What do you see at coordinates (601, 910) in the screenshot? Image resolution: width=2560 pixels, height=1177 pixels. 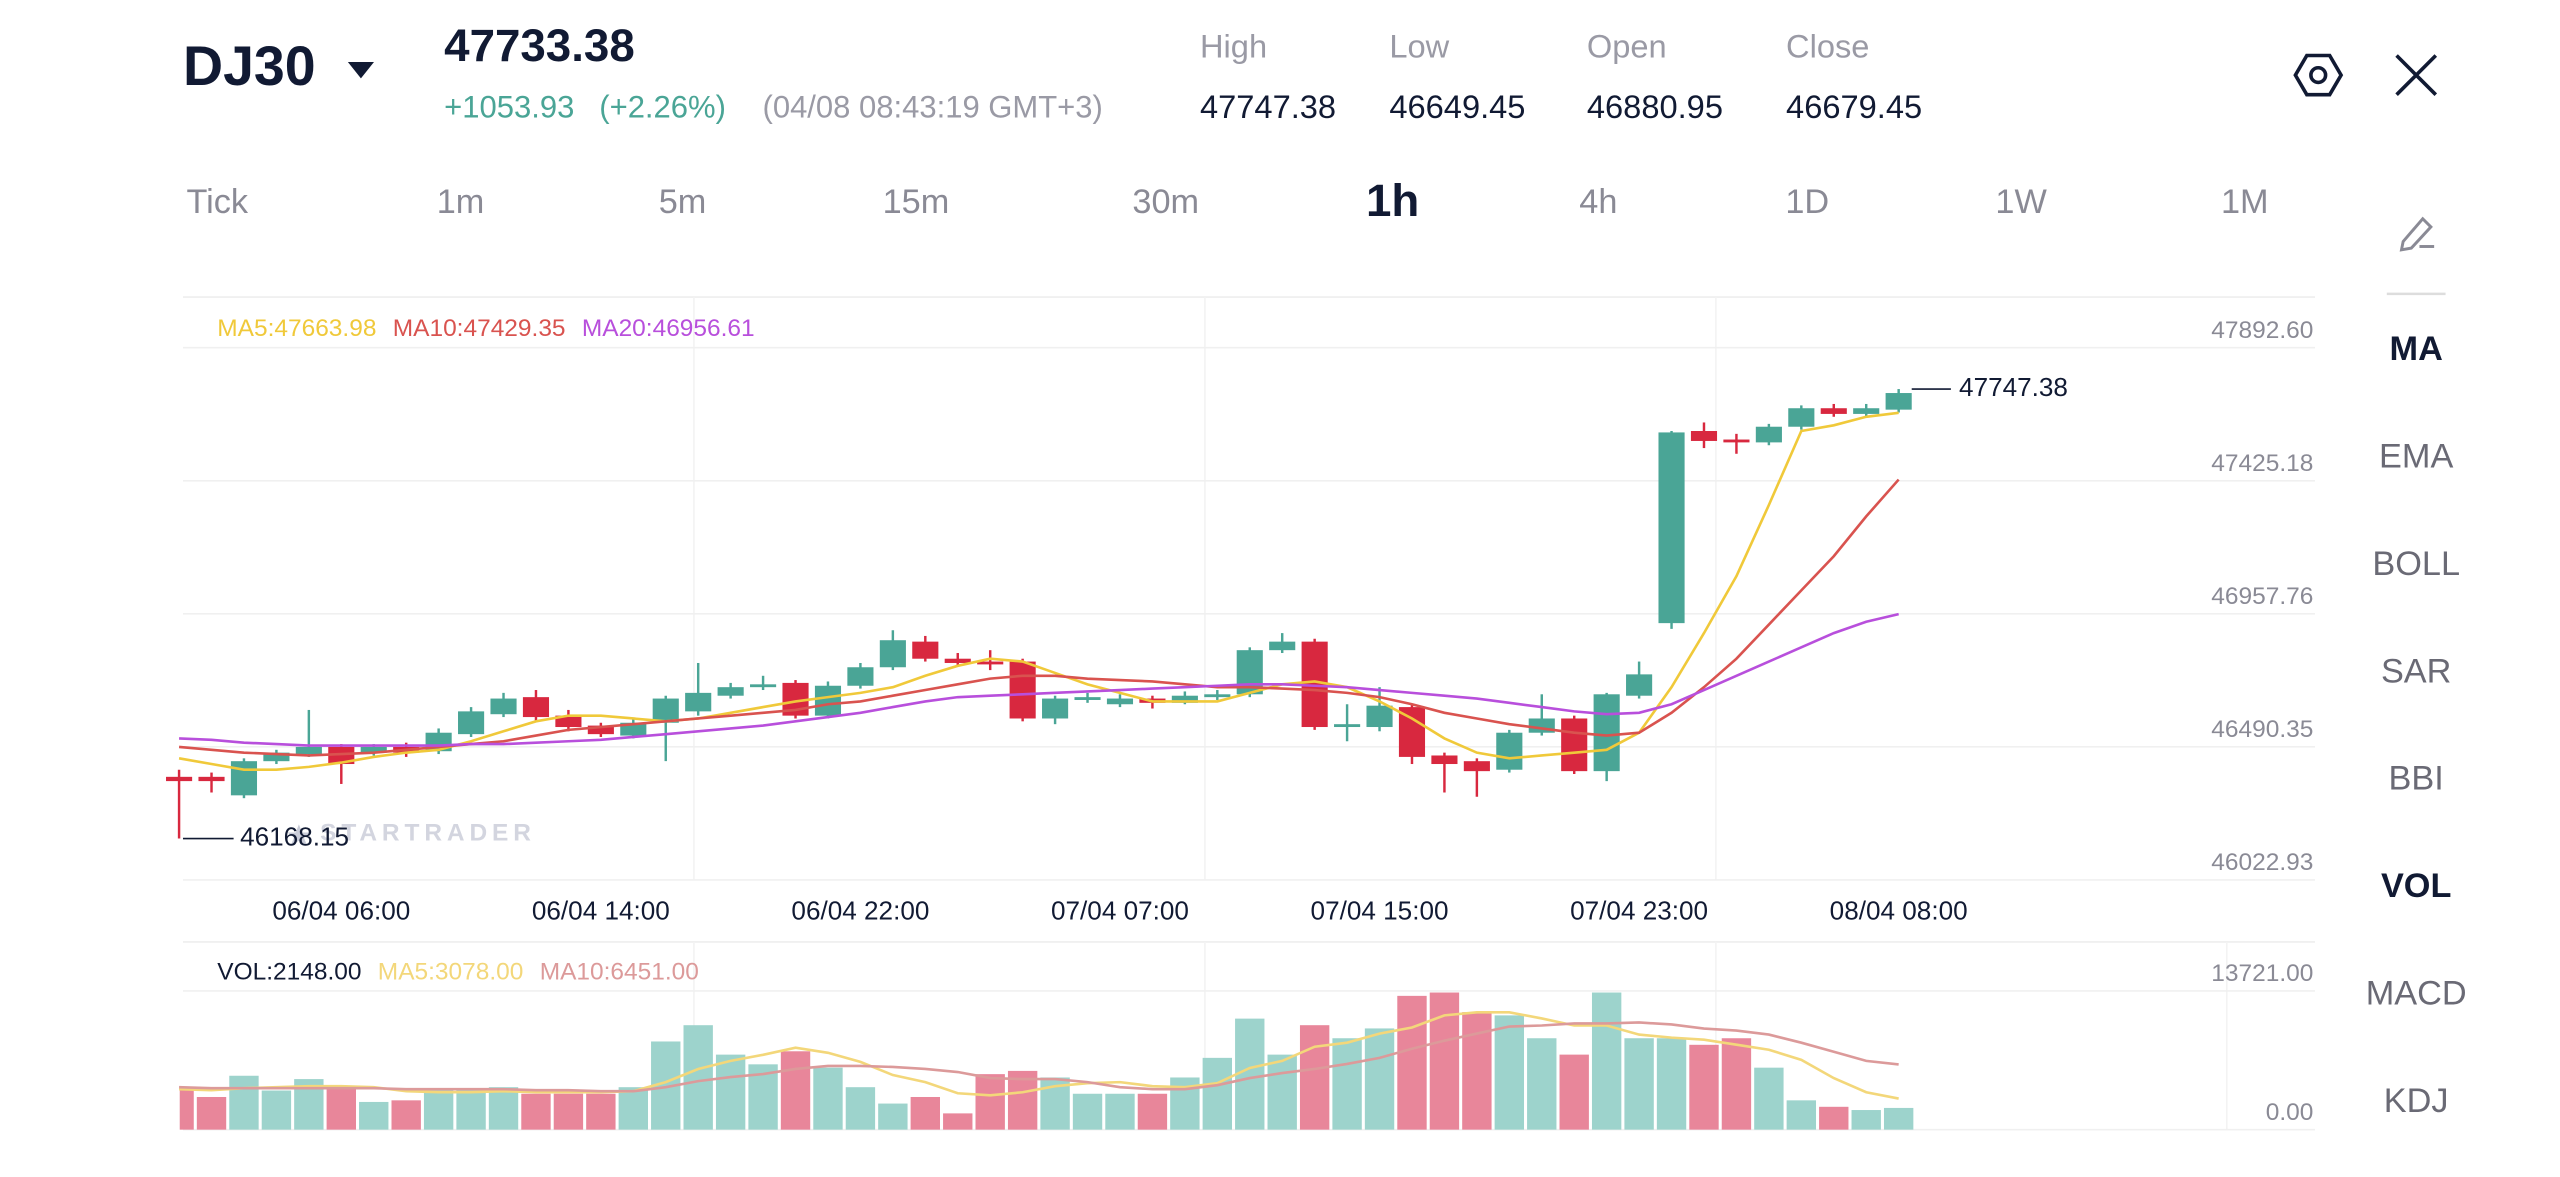 I see `x-tick-label: 06/04 14:00` at bounding box center [601, 910].